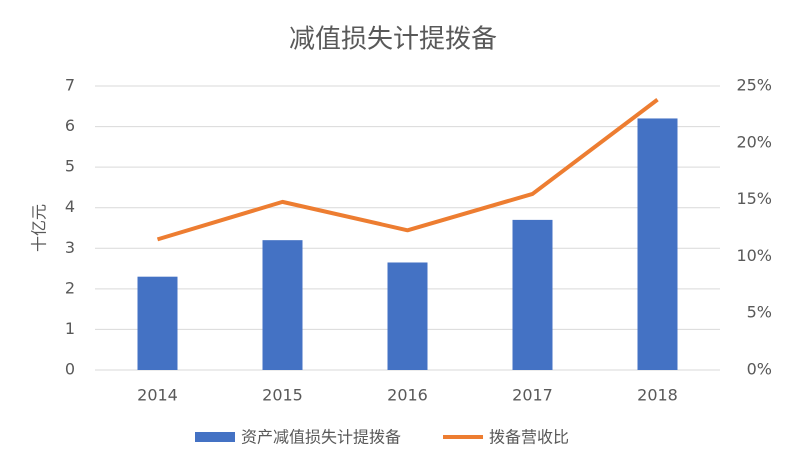  Describe the element at coordinates (70, 287) in the screenshot. I see `y-tick-label: 2` at that location.